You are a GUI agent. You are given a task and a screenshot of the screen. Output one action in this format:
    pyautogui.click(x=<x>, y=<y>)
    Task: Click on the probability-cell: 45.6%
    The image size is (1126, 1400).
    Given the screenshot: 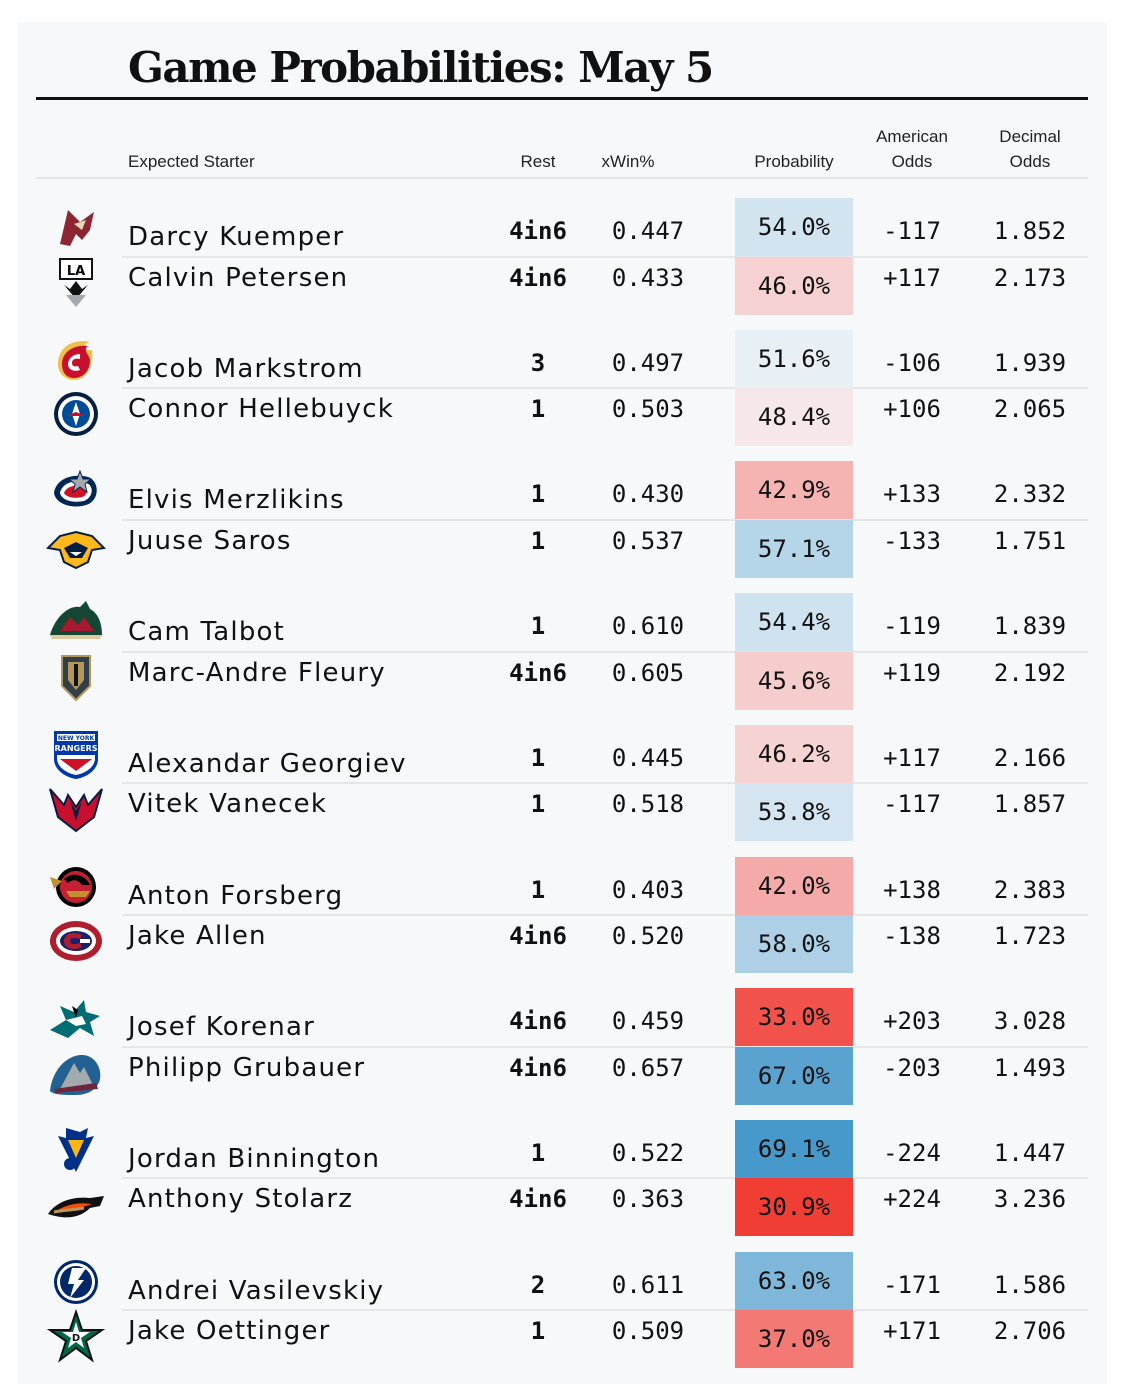 What is the action you would take?
    pyautogui.click(x=794, y=680)
    